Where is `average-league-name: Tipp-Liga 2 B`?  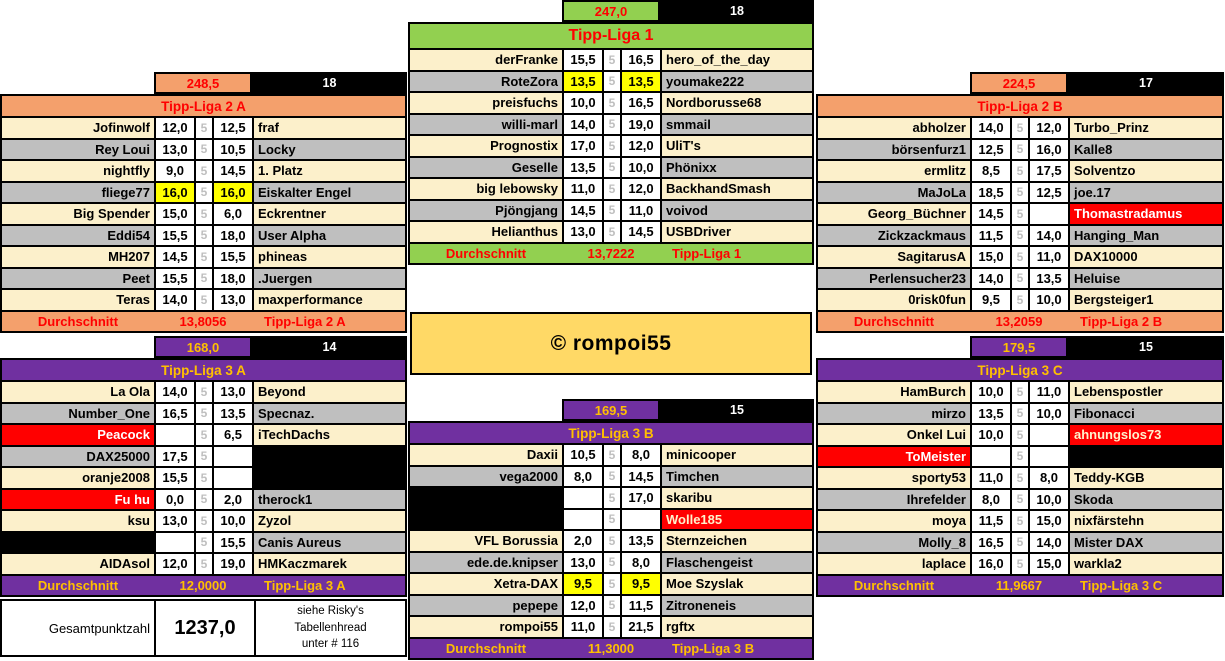 average-league-name: Tipp-Liga 2 B is located at coordinates (1121, 321).